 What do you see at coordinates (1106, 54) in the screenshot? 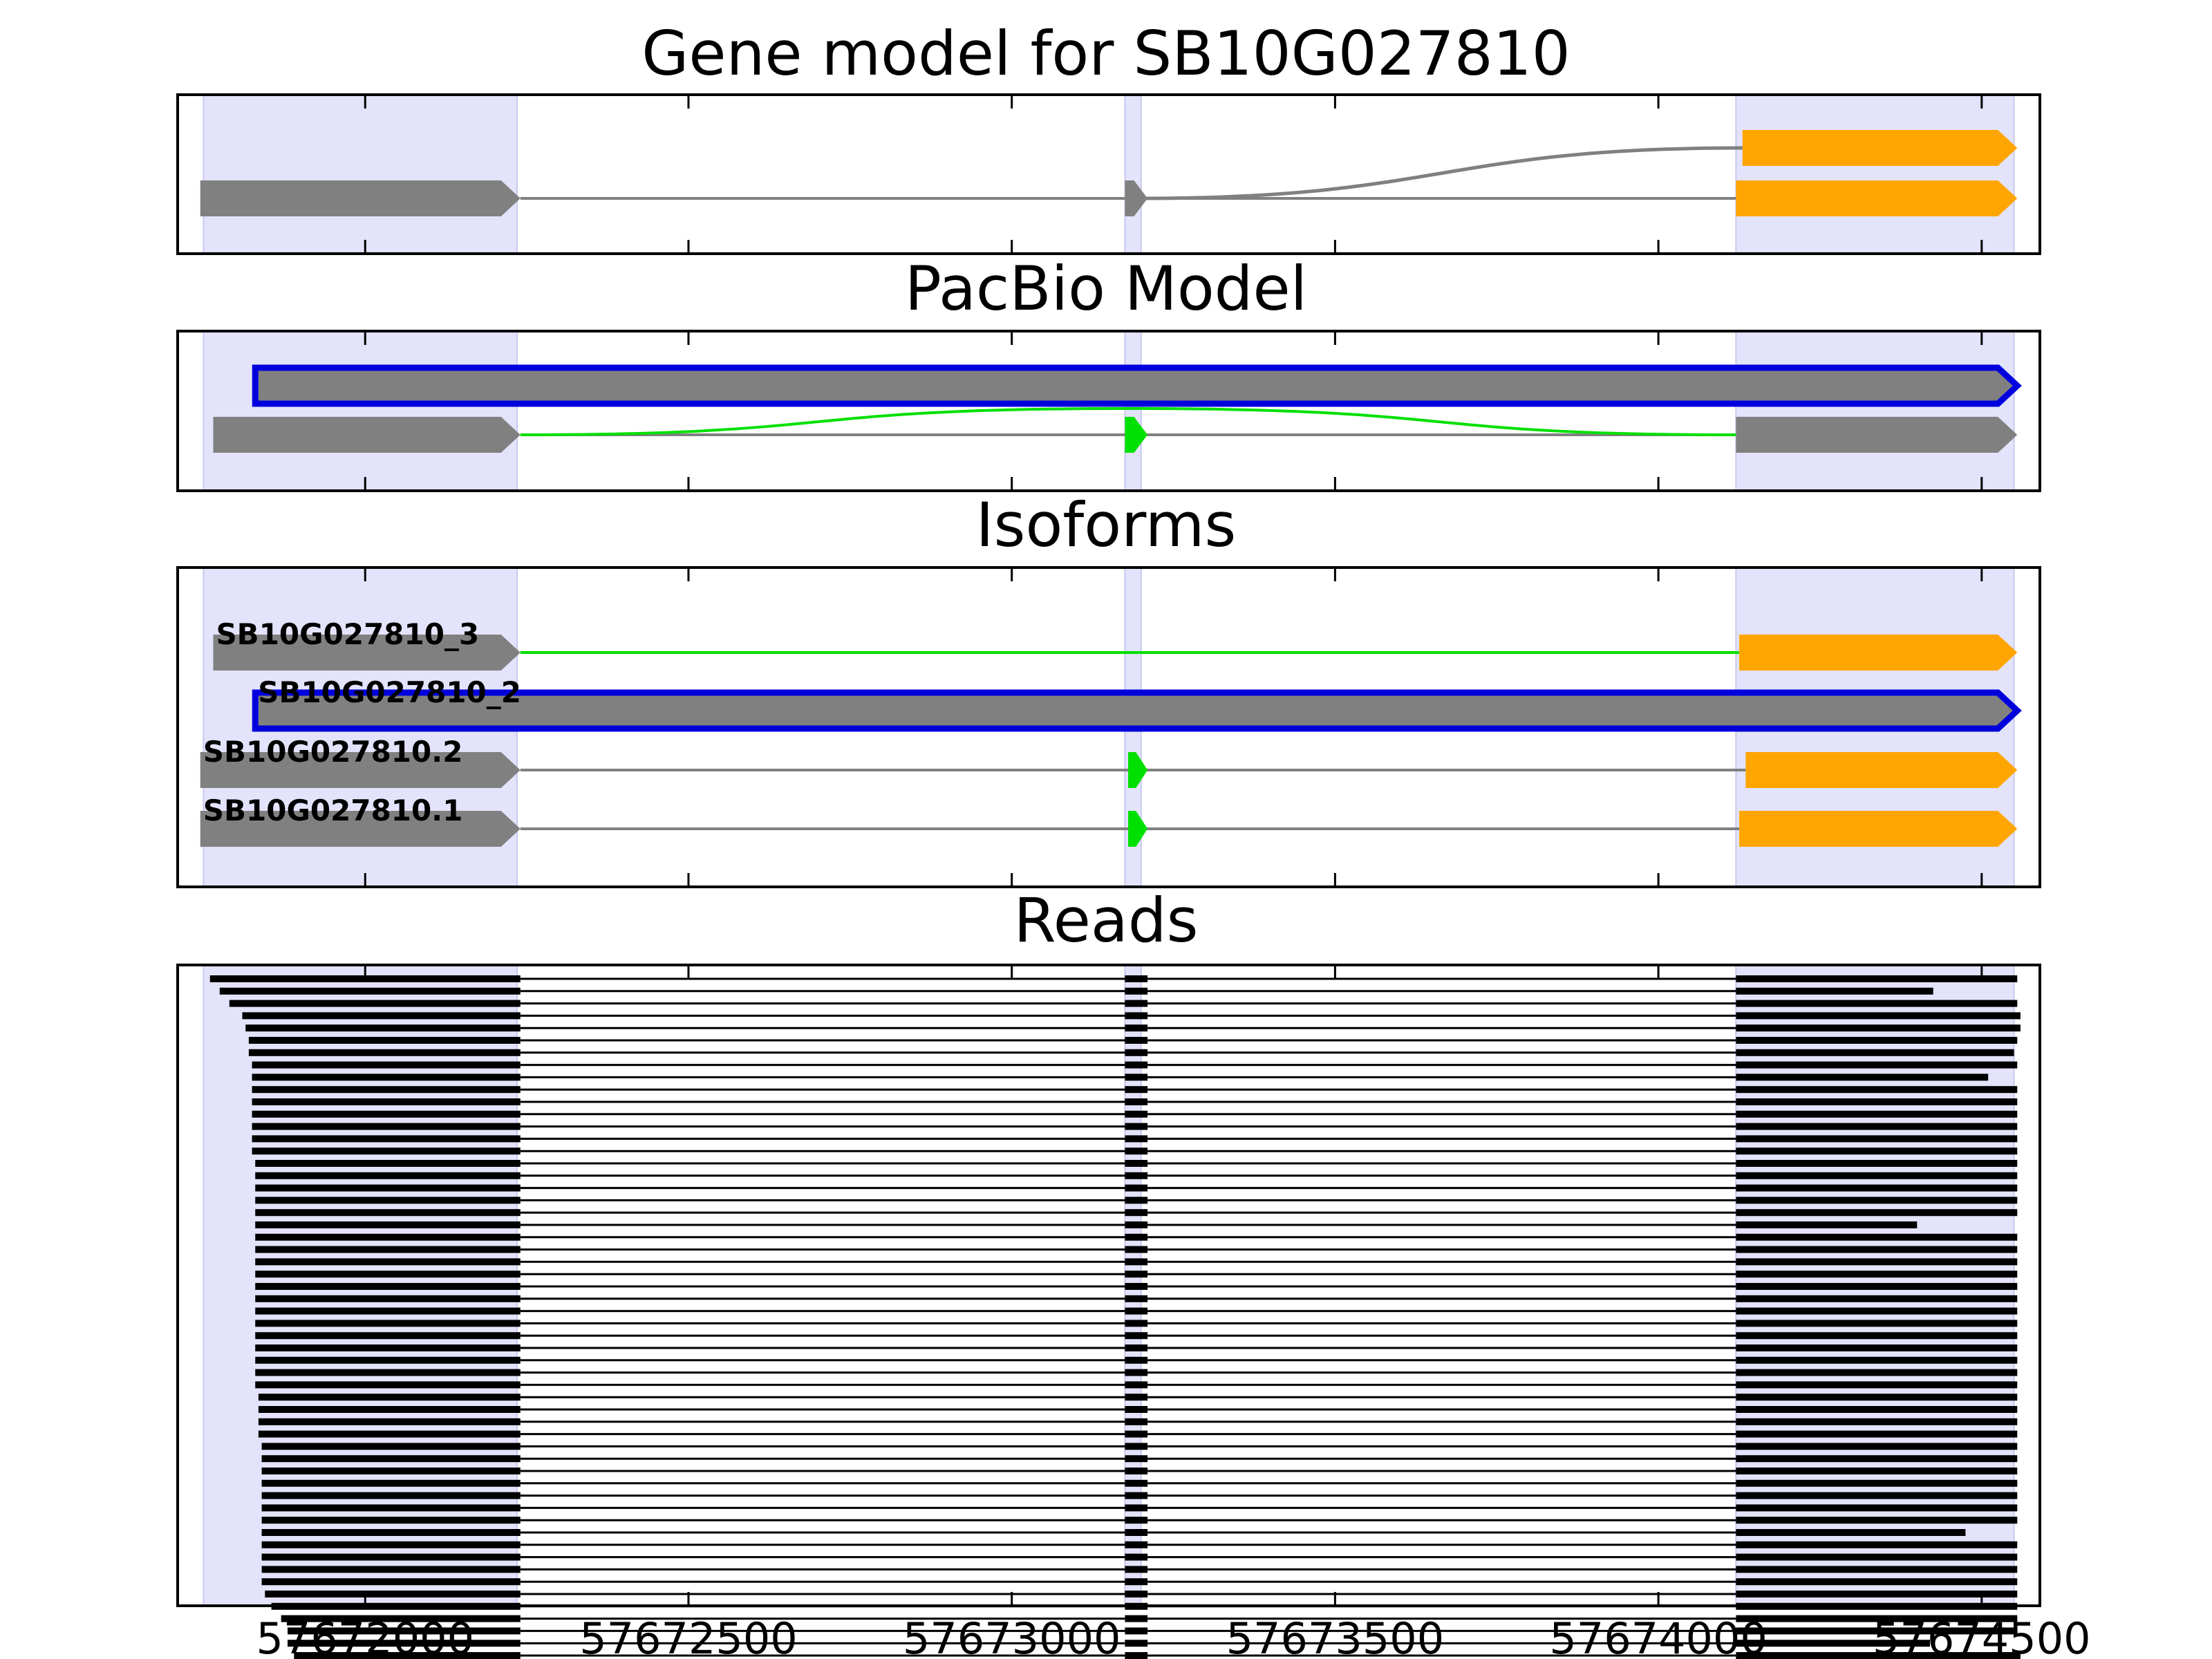
I see `panel-title-gene-model: Gene model for SB10G027810` at bounding box center [1106, 54].